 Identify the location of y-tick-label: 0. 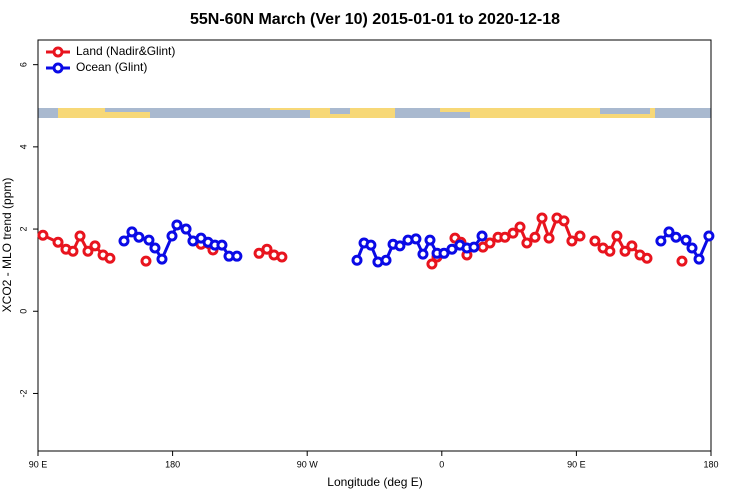
(23, 311).